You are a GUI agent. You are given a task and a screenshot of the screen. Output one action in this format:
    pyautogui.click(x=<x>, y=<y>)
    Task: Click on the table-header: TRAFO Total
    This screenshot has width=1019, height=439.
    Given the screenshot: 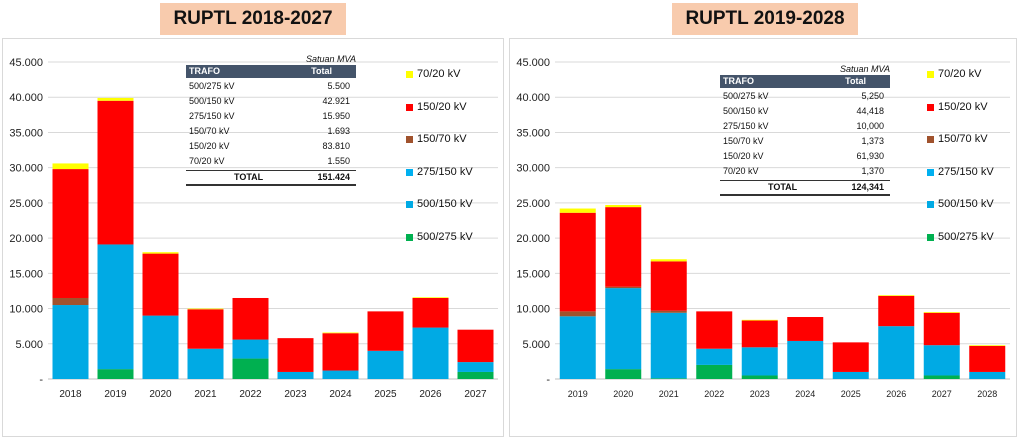 What is the action you would take?
    pyautogui.click(x=805, y=81)
    